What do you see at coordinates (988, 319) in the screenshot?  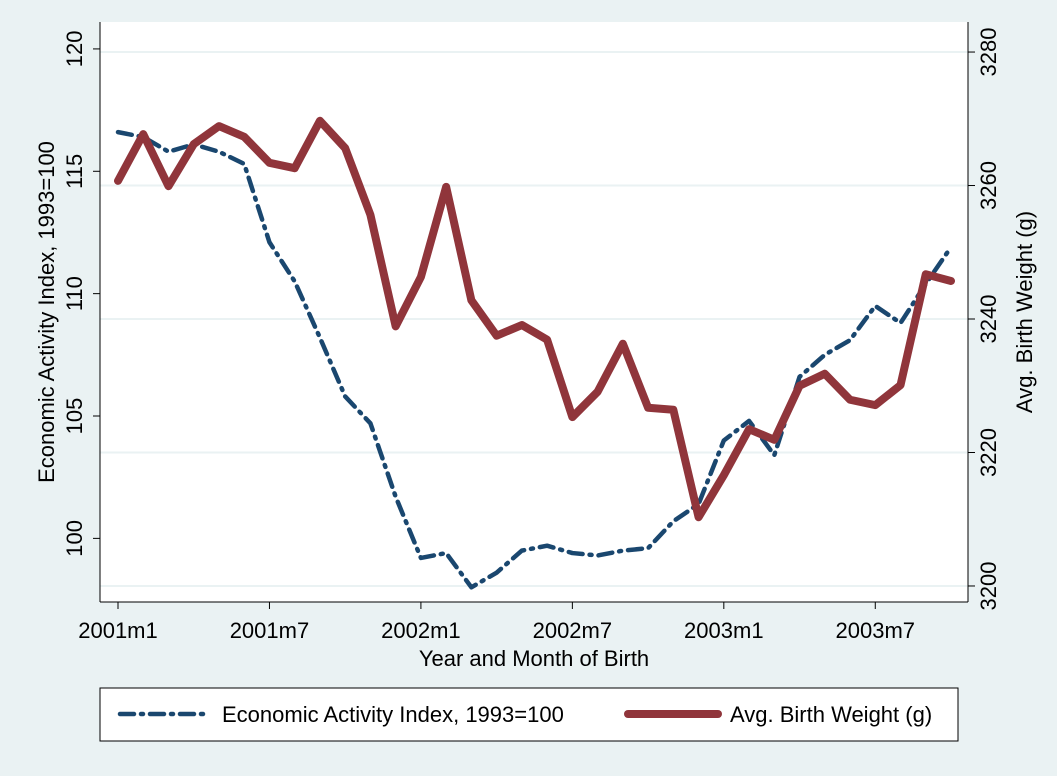 I see `y2-tick-label: 3240` at bounding box center [988, 319].